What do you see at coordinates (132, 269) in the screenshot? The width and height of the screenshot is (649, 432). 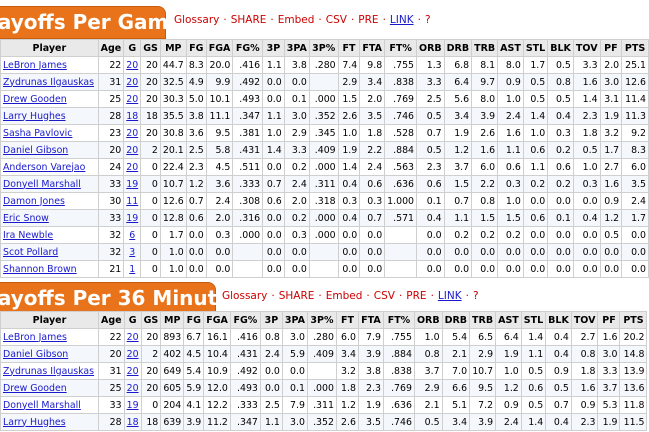 I see `games-link: 1` at bounding box center [132, 269].